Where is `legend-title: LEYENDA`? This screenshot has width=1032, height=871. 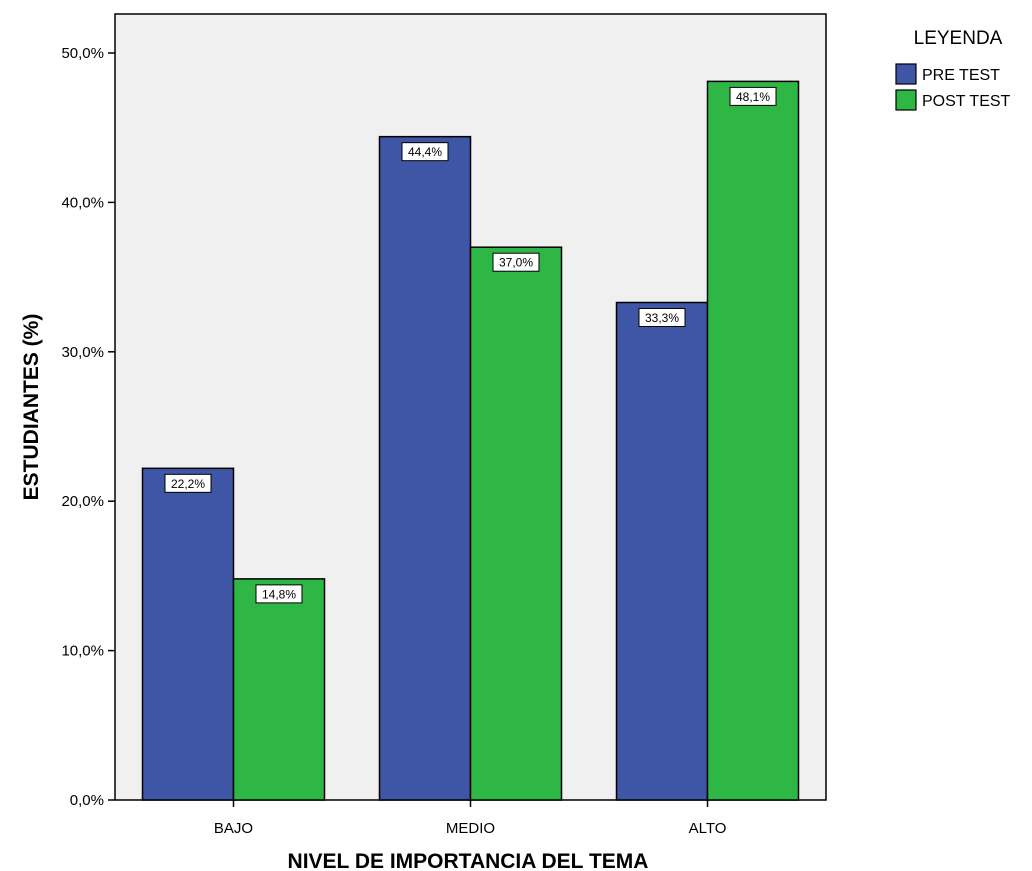
legend-title: LEYENDA is located at coordinates (958, 38).